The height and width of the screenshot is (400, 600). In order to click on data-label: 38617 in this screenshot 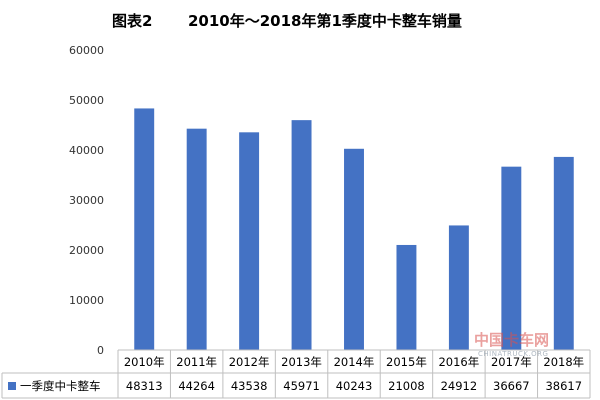, I will do `click(563, 386)`.